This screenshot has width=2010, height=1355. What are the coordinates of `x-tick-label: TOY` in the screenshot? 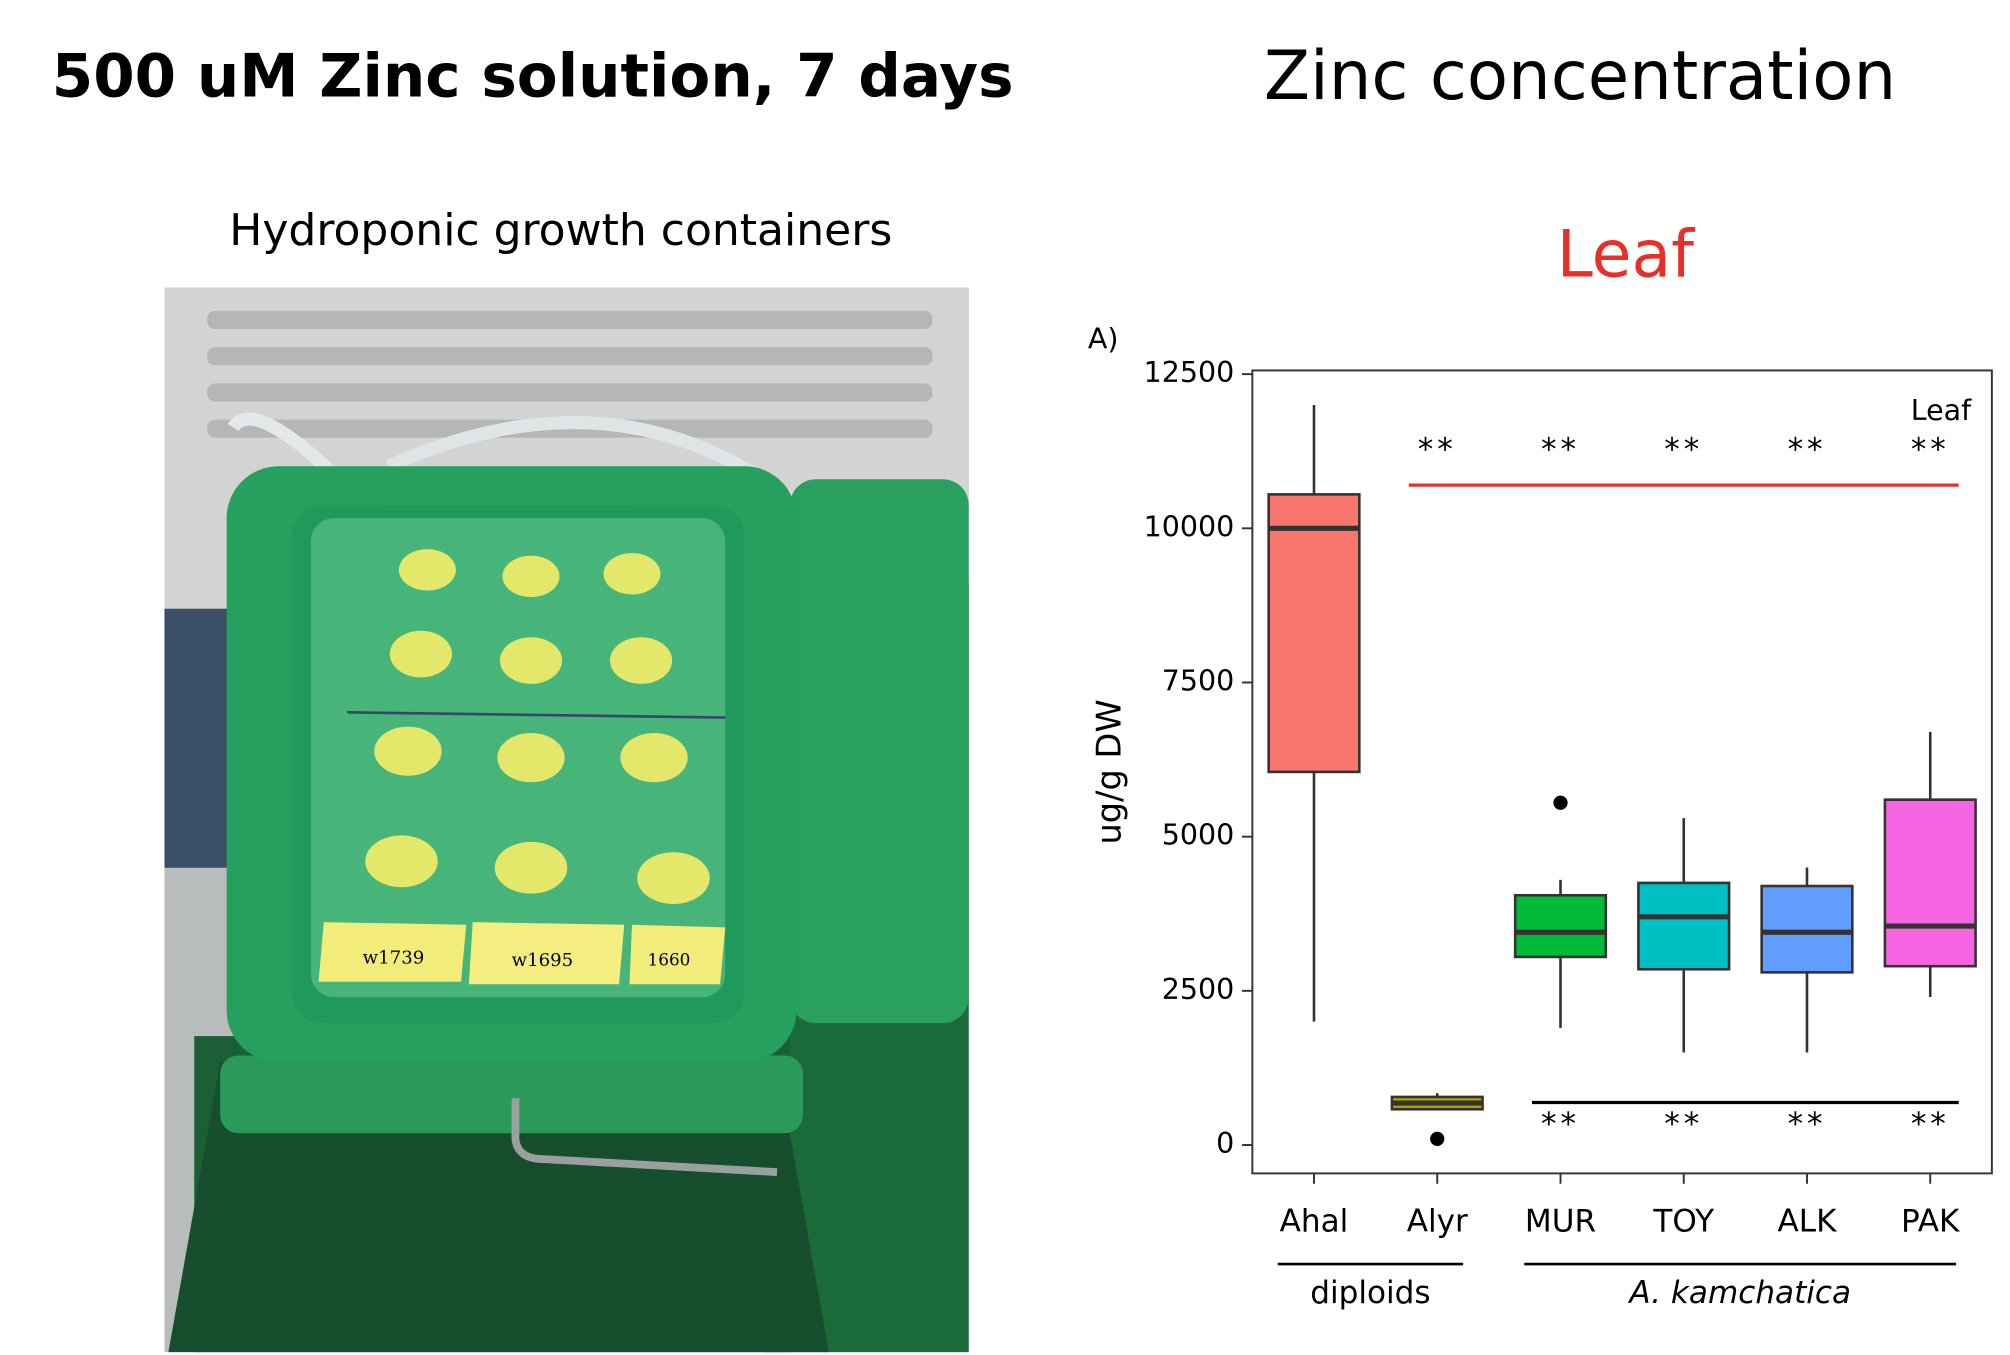 It's located at (1683, 1222).